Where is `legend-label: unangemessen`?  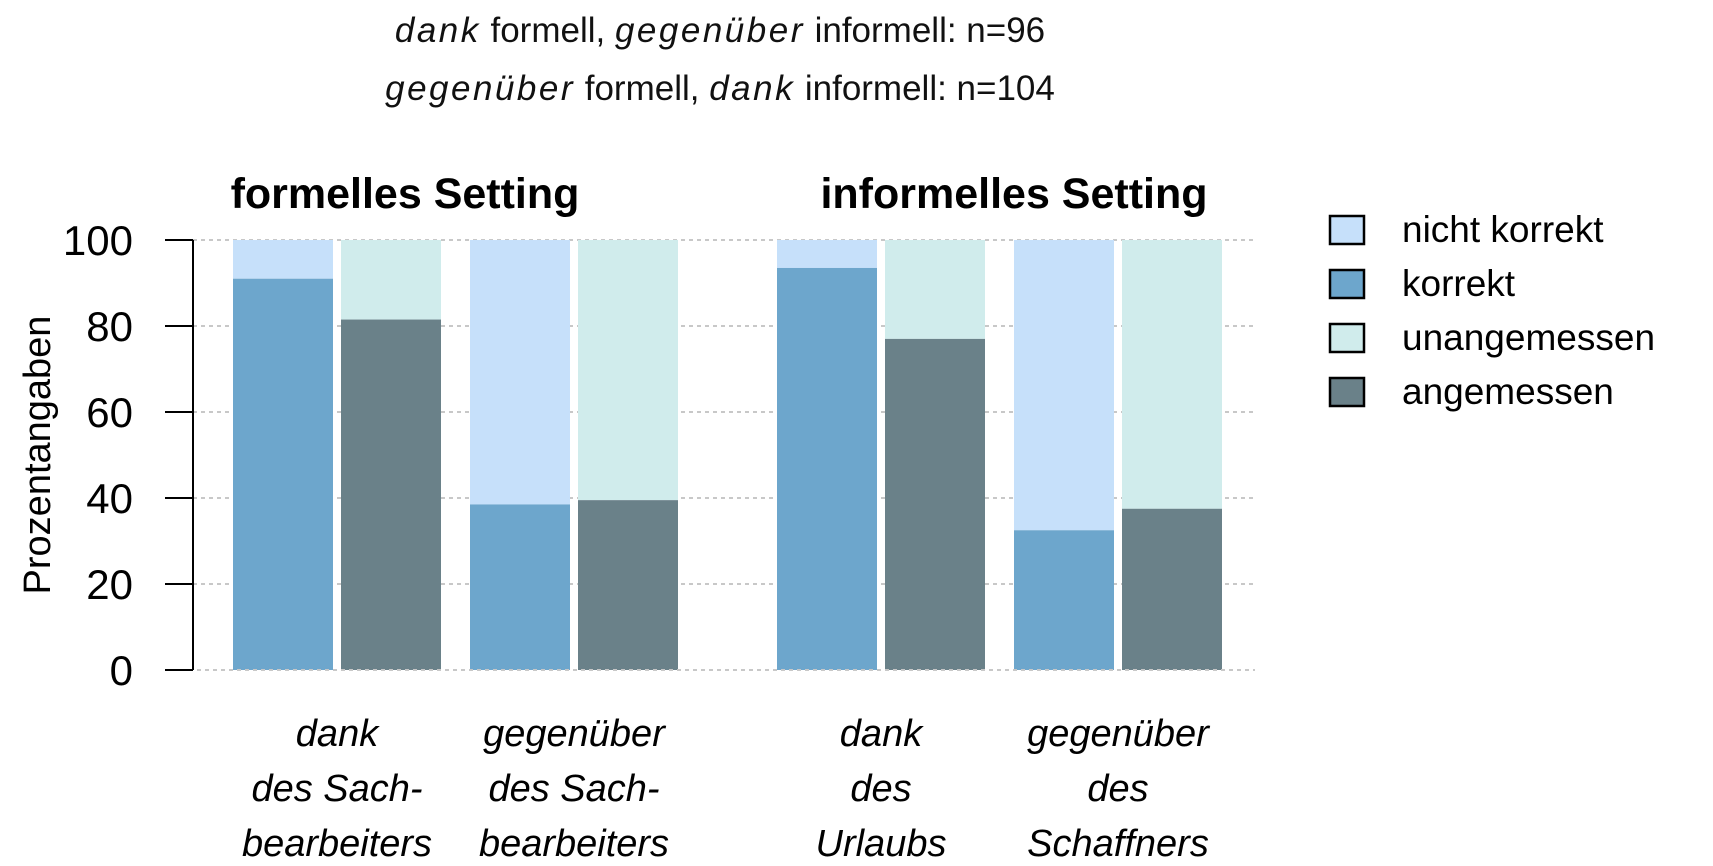 legend-label: unangemessen is located at coordinates (1528, 337).